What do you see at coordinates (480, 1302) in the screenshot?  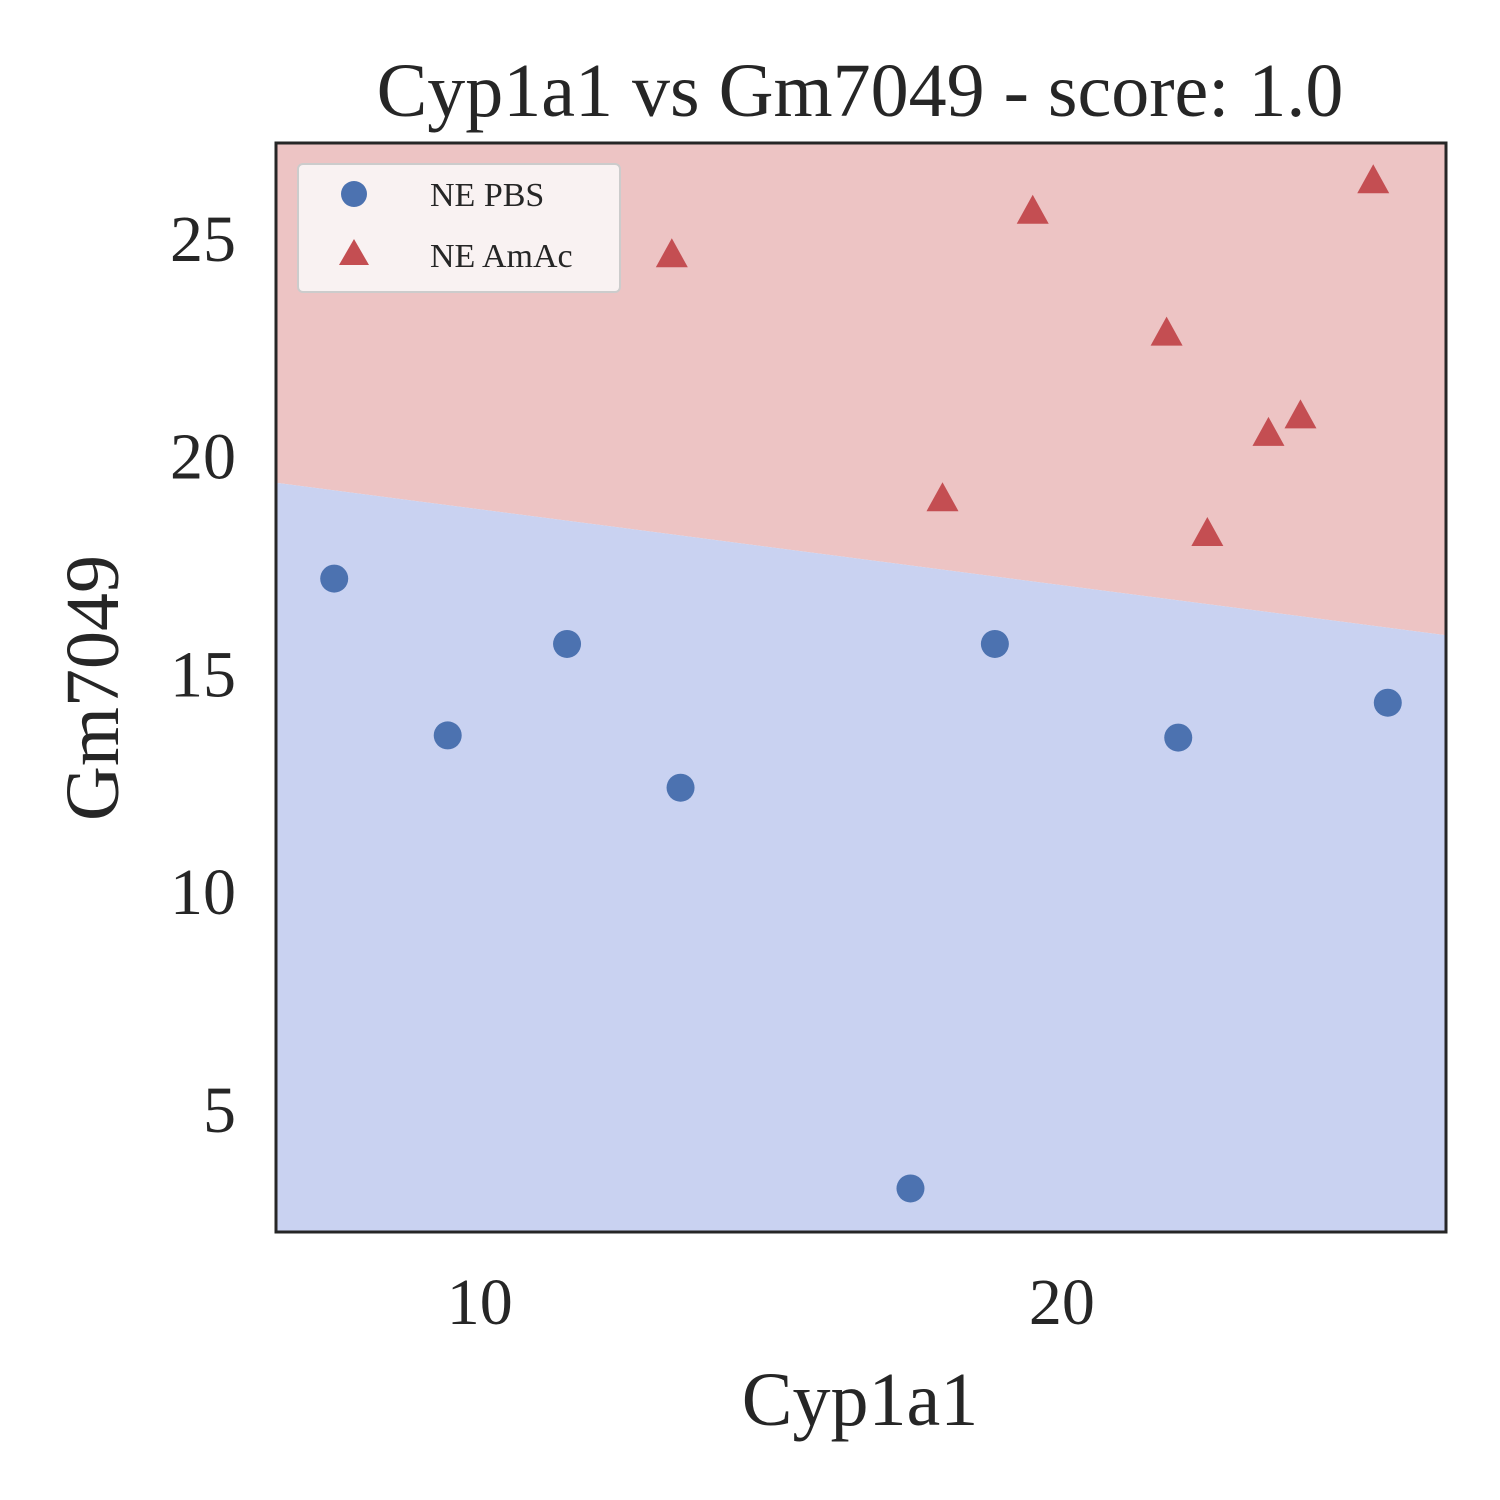 I see `x-tick-label: 10` at bounding box center [480, 1302].